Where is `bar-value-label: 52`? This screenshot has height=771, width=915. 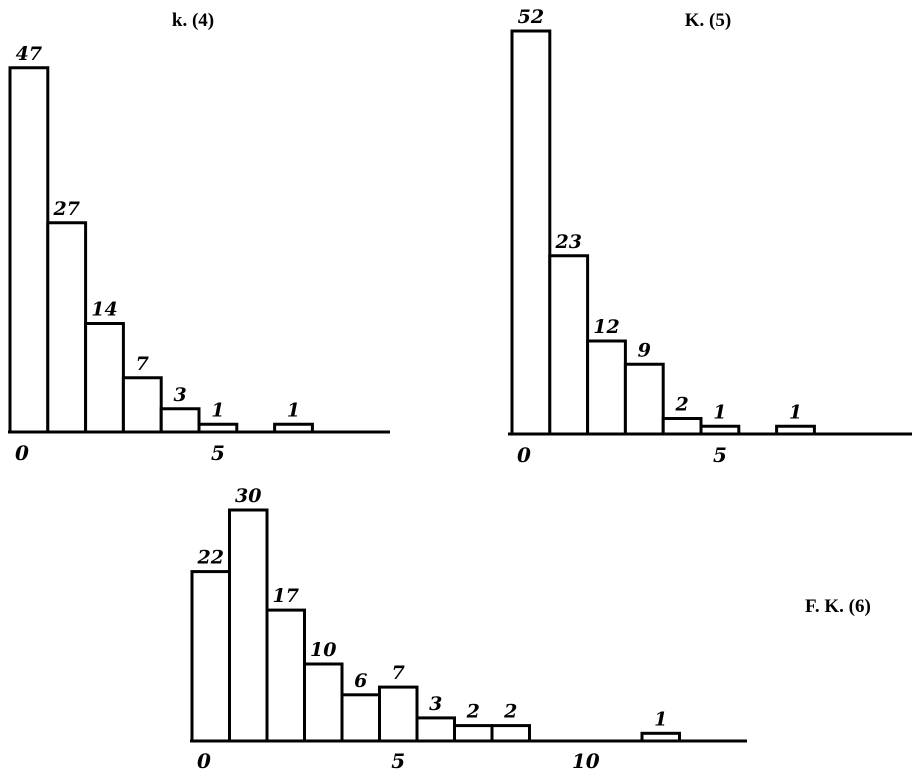
bar-value-label: 52 is located at coordinates (531, 17).